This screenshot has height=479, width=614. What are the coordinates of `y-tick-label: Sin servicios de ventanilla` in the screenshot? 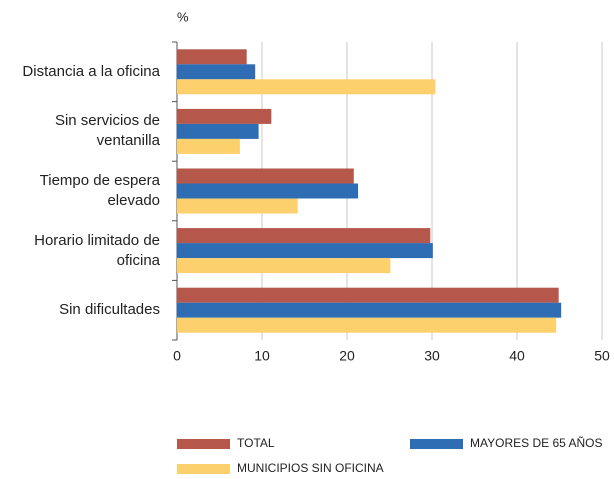 It's located at (107, 131).